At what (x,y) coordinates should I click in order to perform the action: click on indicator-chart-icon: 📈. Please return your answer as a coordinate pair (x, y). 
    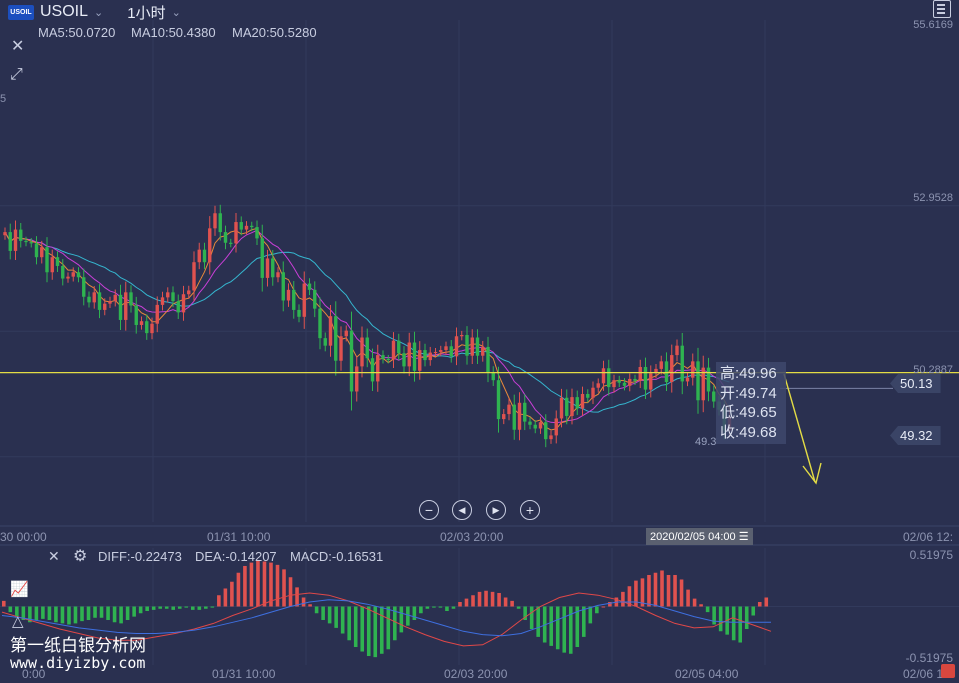
    Looking at the image, I should click on (19, 589).